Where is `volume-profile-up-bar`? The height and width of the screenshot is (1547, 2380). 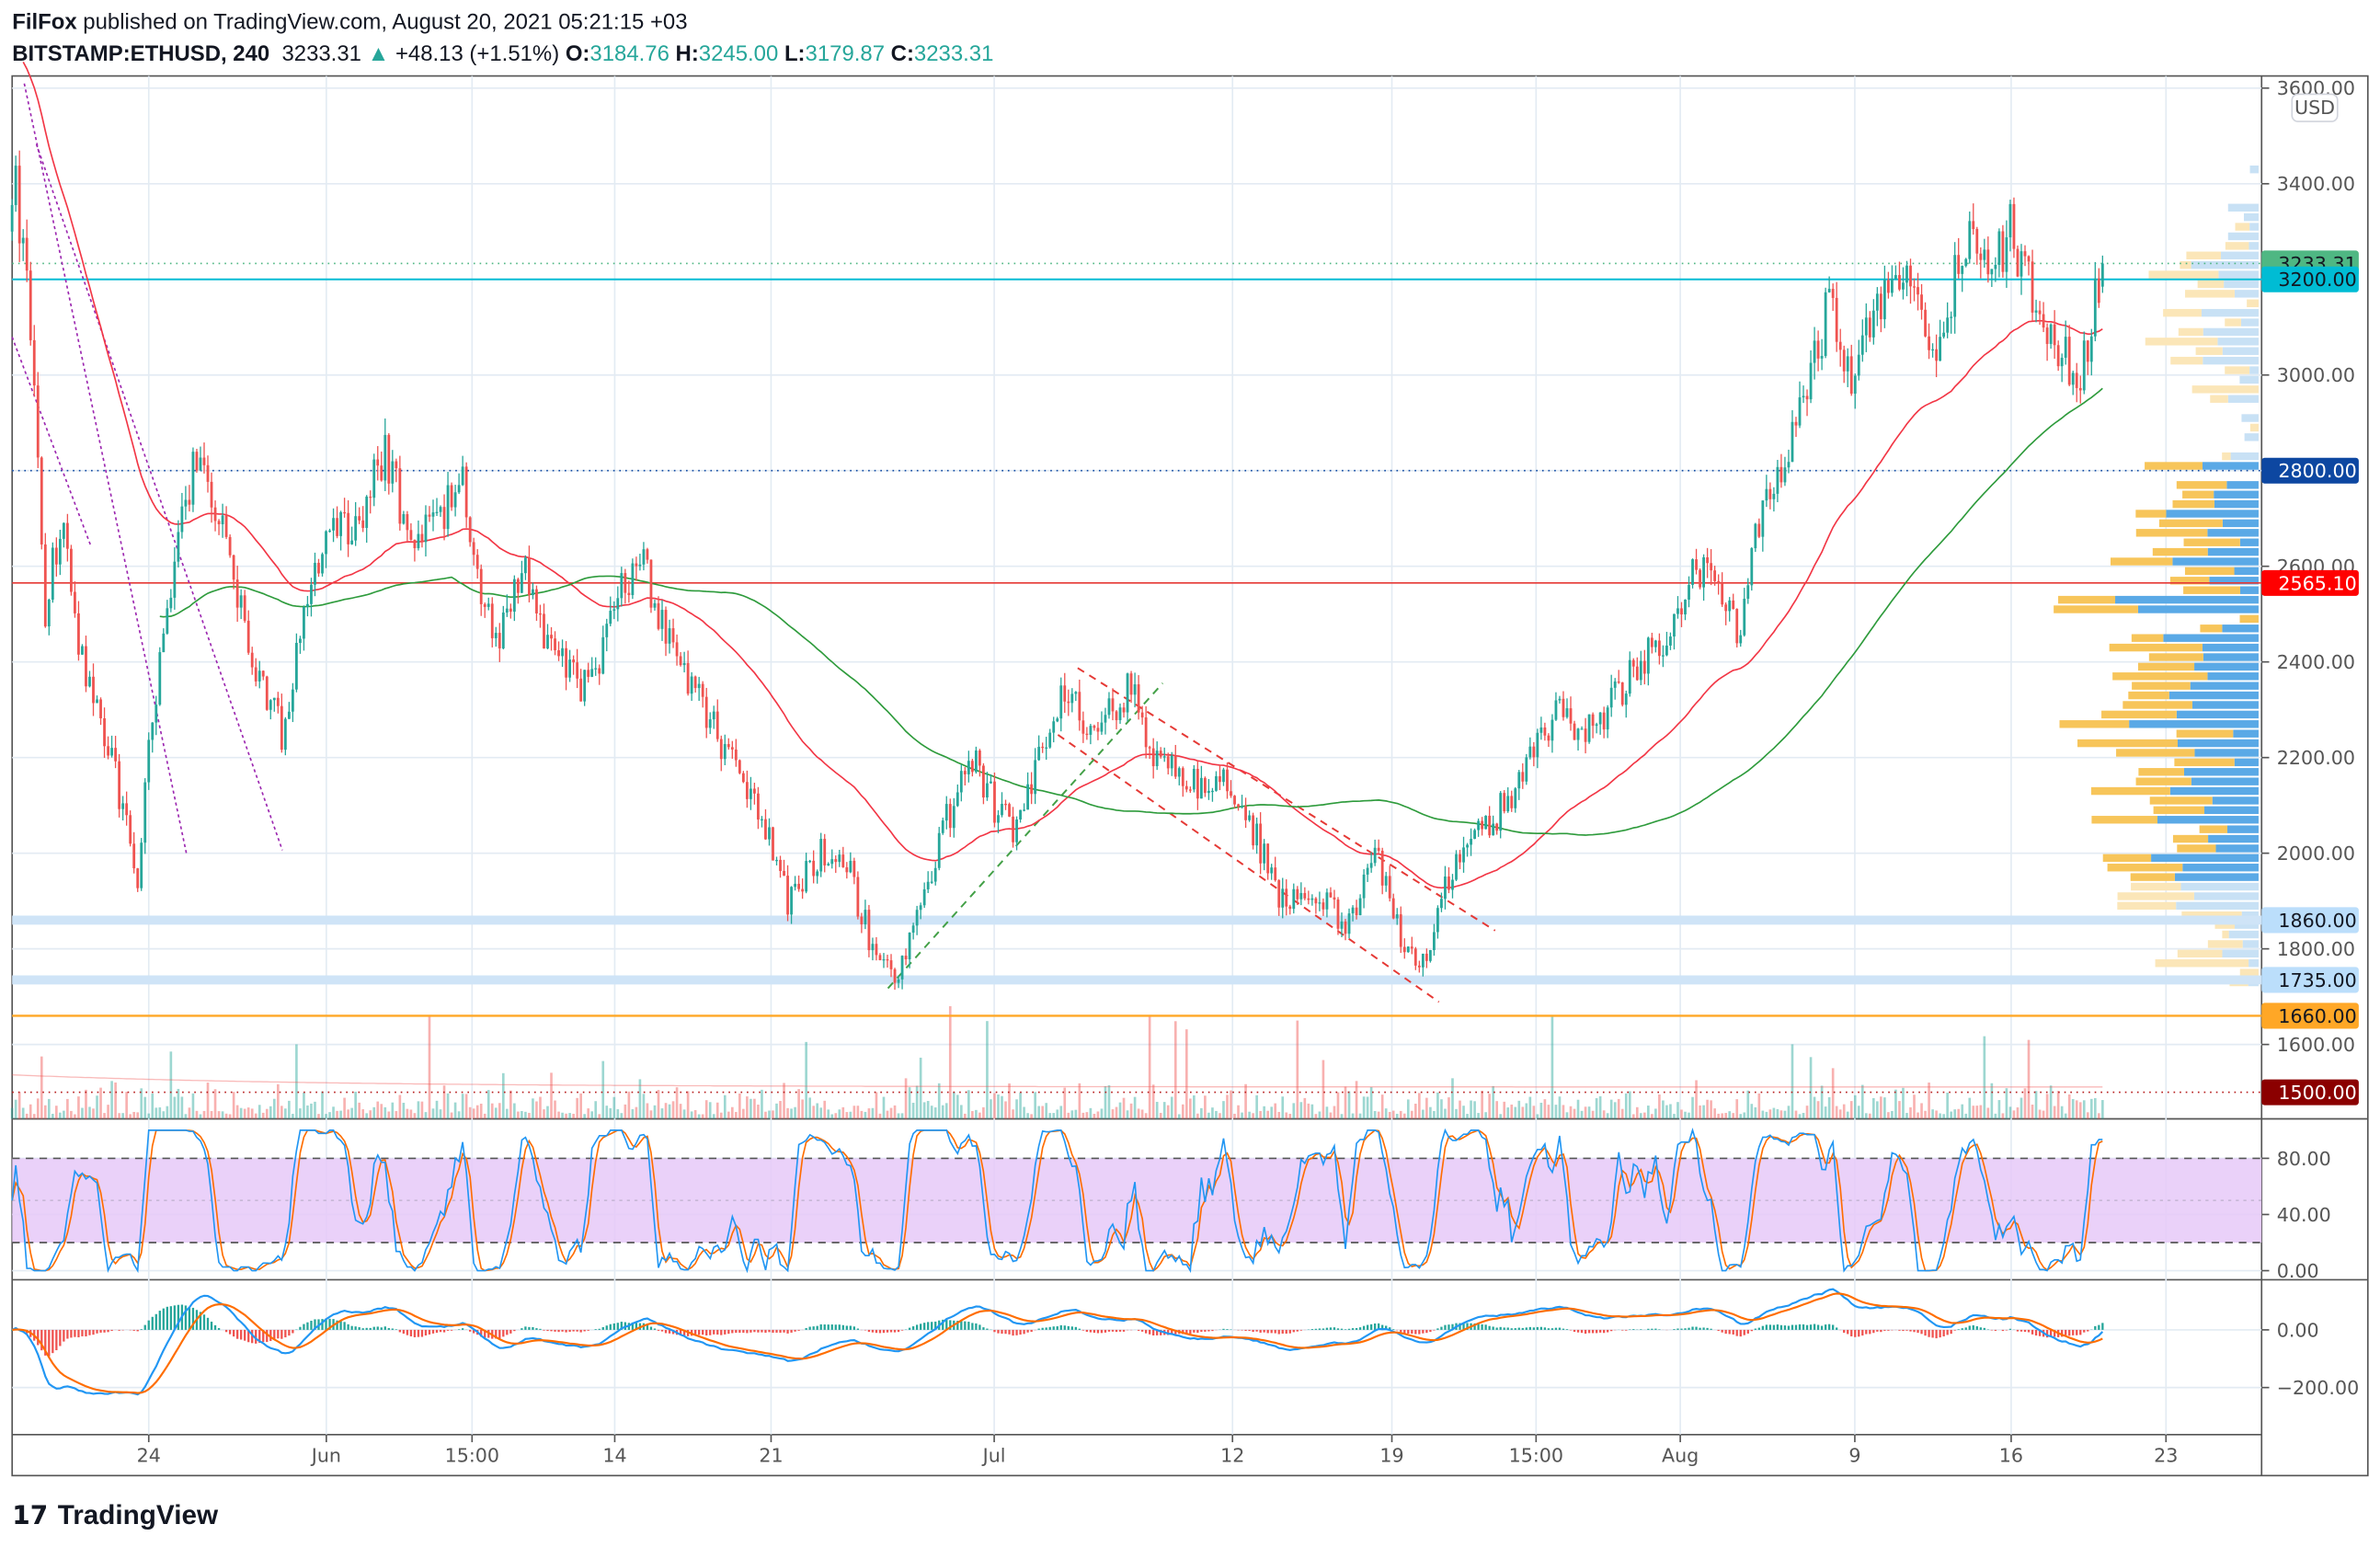 volume-profile-up-bar is located at coordinates (2250, 944).